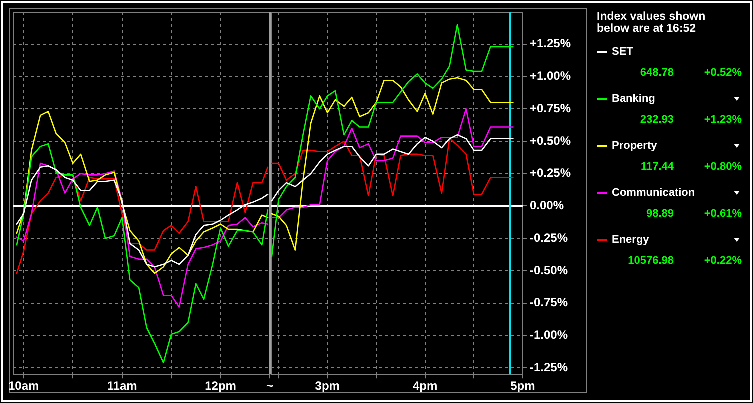 The width and height of the screenshot is (753, 403). I want to click on y-tick-label: -1.25%, so click(549, 367).